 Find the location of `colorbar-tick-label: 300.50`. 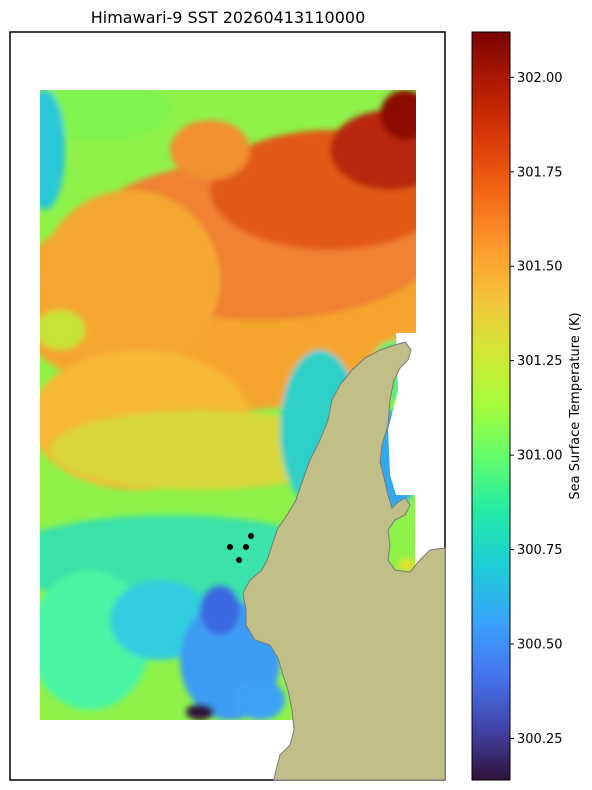

colorbar-tick-label: 300.50 is located at coordinates (540, 645).